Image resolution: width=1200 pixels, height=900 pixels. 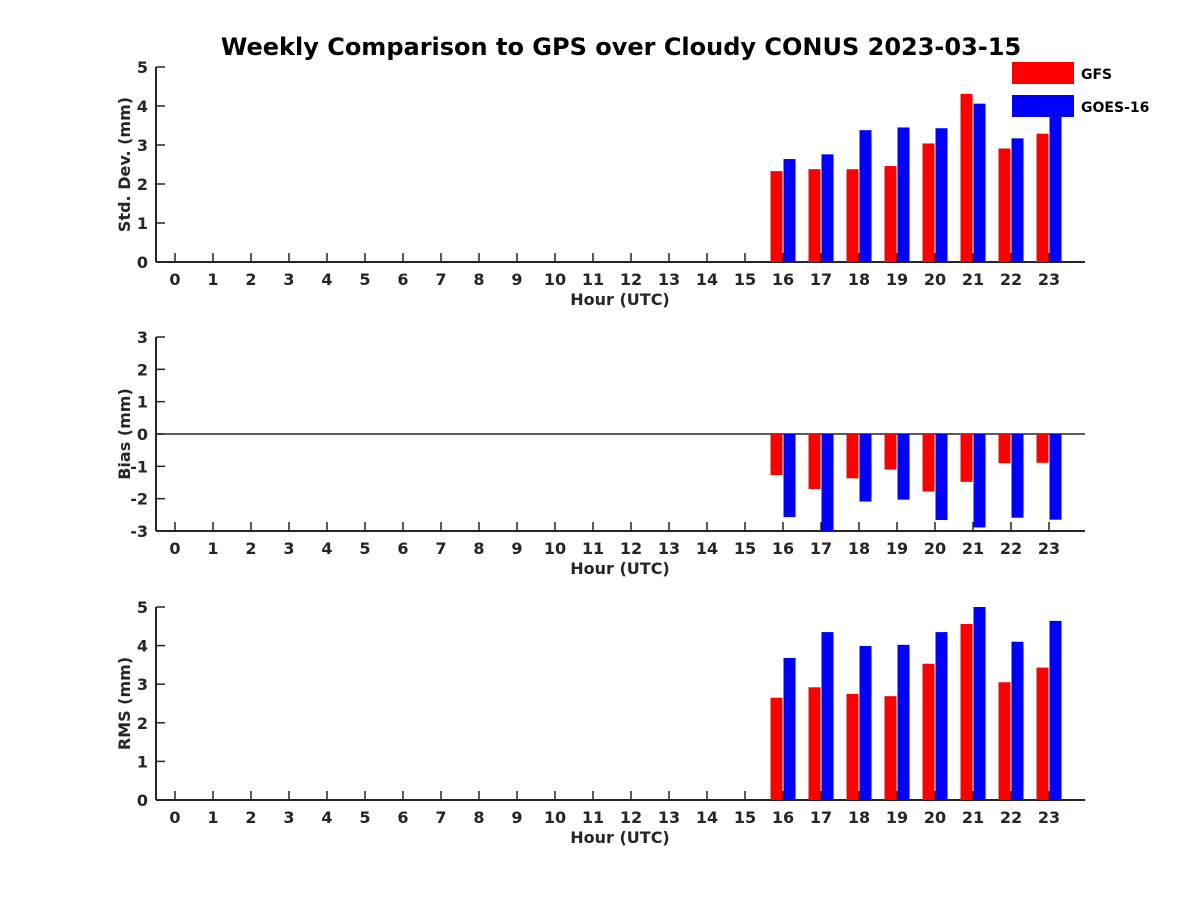 What do you see at coordinates (288, 279) in the screenshot?
I see `x-tick-label: 3` at bounding box center [288, 279].